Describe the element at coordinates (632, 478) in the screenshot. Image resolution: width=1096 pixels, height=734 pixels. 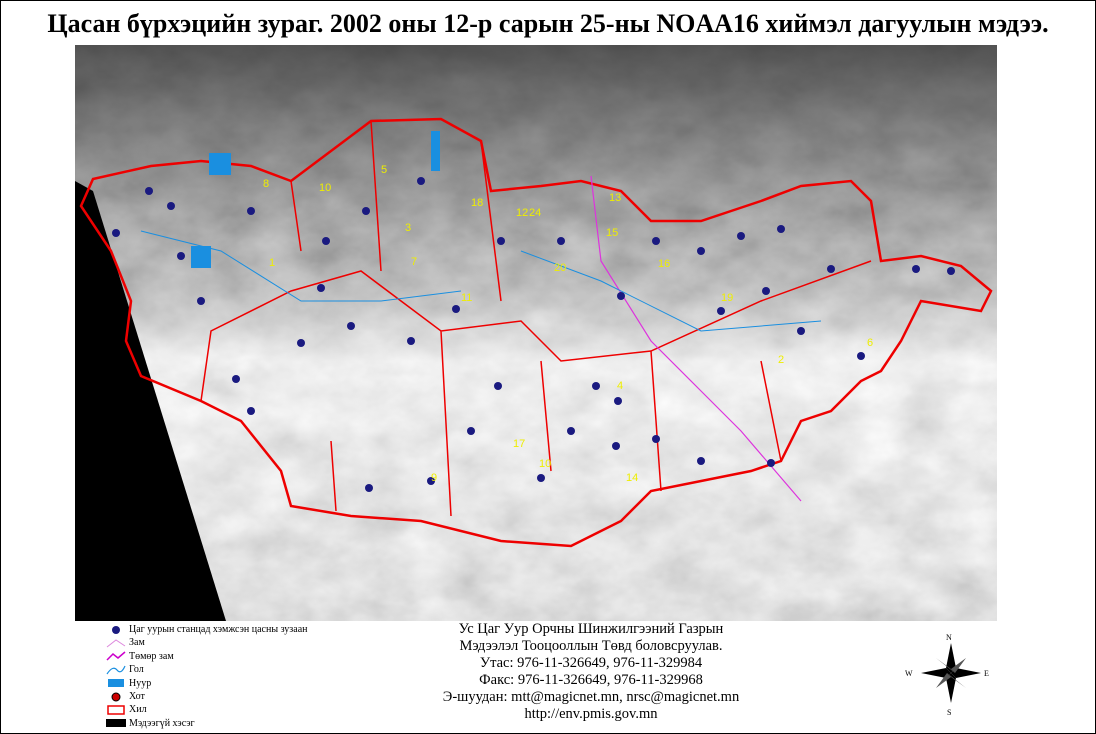
I see `station-label: 14` at that location.